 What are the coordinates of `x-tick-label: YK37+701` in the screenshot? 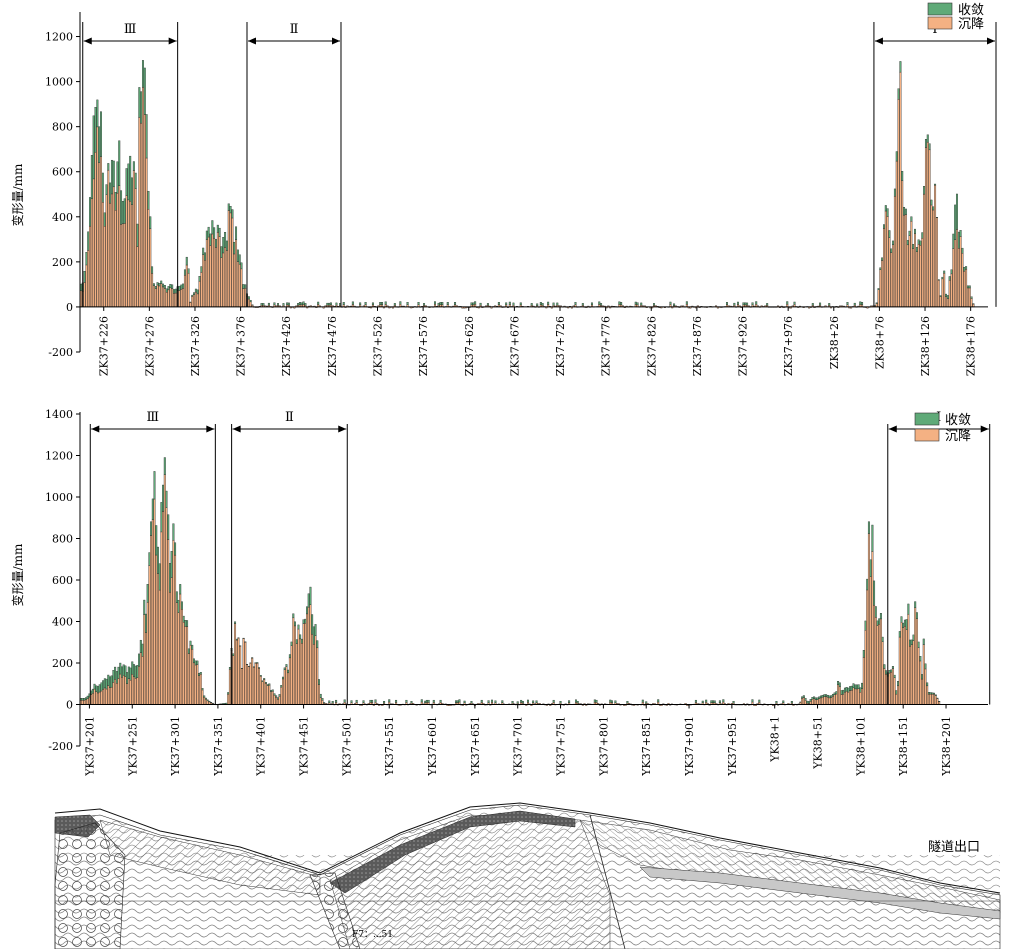 It's located at (518, 746).